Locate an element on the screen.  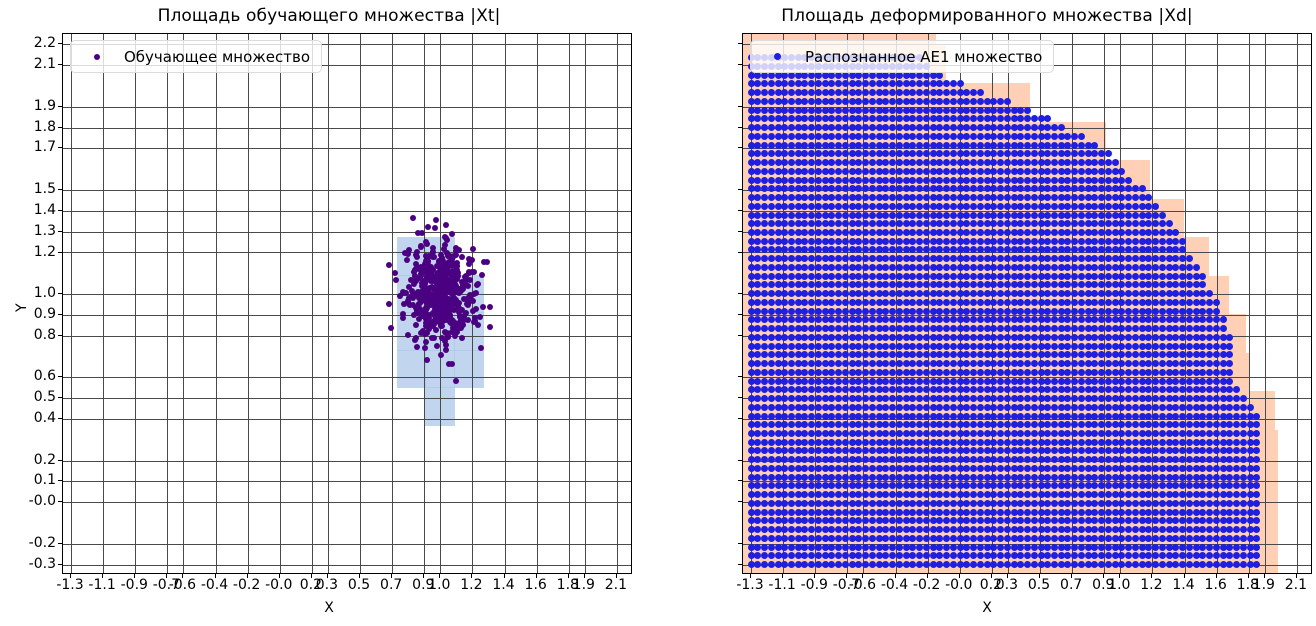
legend-left: Обучающее множество is located at coordinates (196, 56).